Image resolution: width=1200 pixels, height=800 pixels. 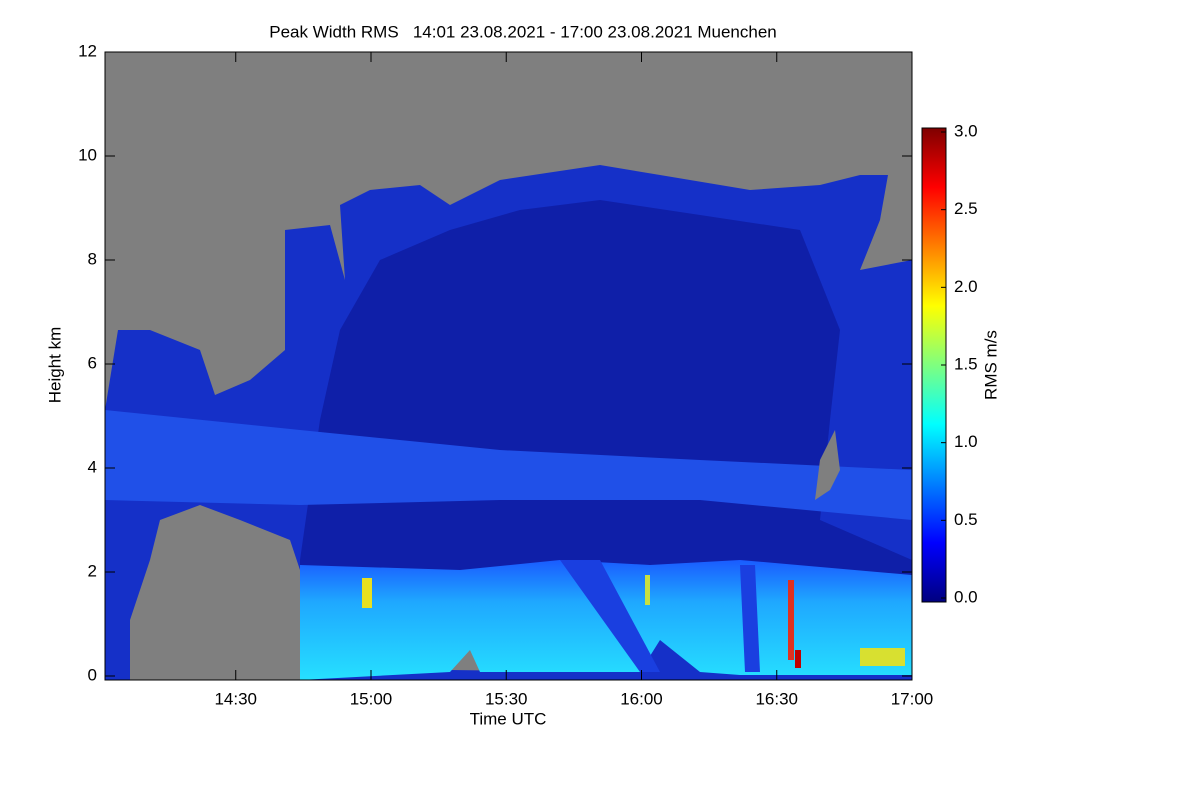 I want to click on y-axis-label: Height km, so click(x=54, y=365).